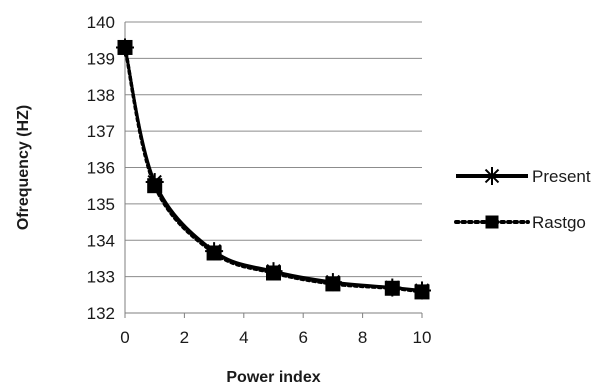  I want to click on legend-label: Present, so click(561, 176).